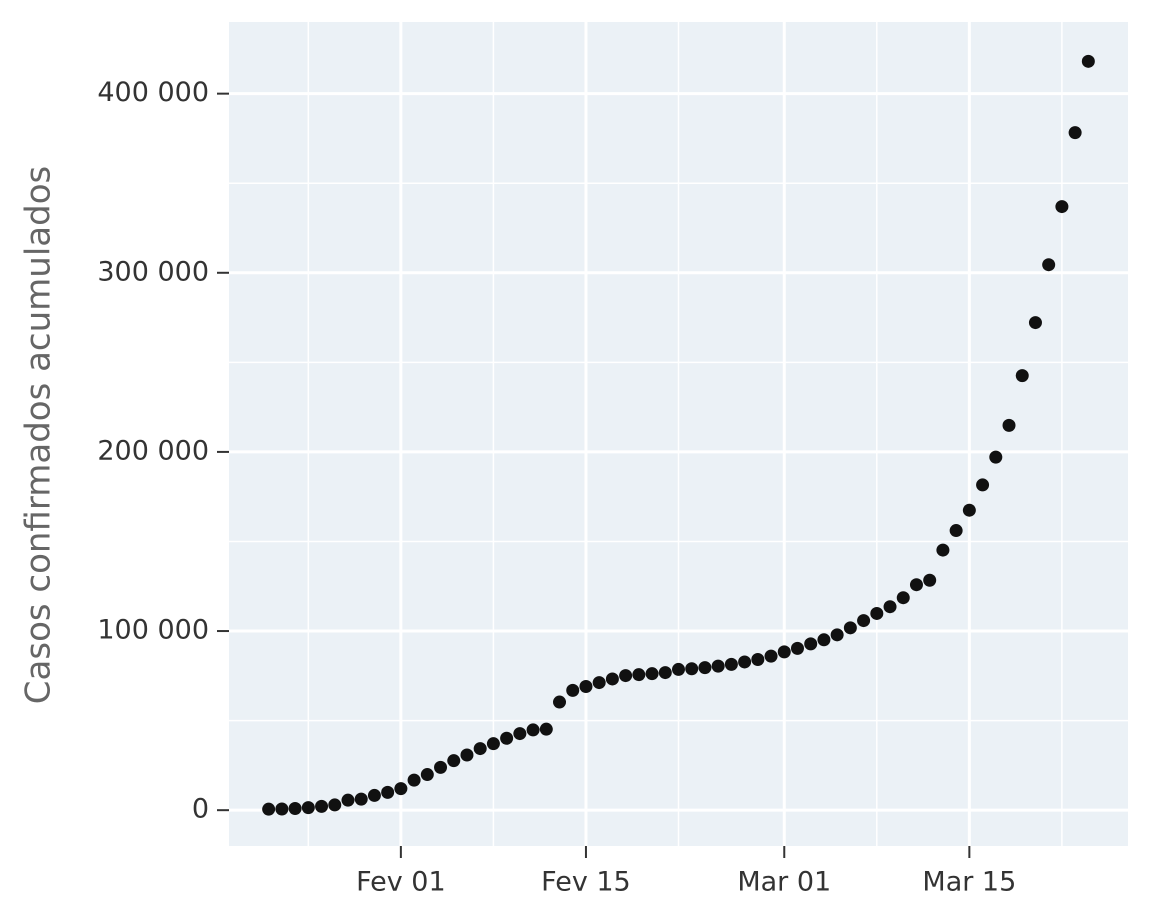  I want to click on x-tick-label: Fev 15, so click(586, 882).